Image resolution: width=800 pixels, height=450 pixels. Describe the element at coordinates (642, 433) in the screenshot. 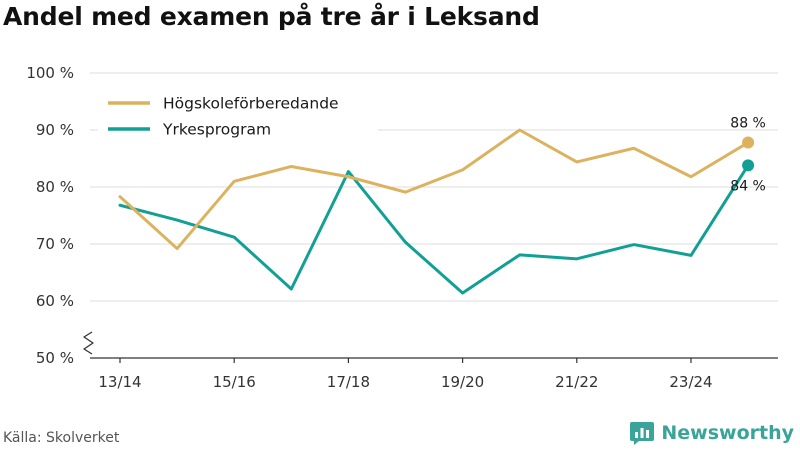

I see `newsworthy-logo-icon` at that location.